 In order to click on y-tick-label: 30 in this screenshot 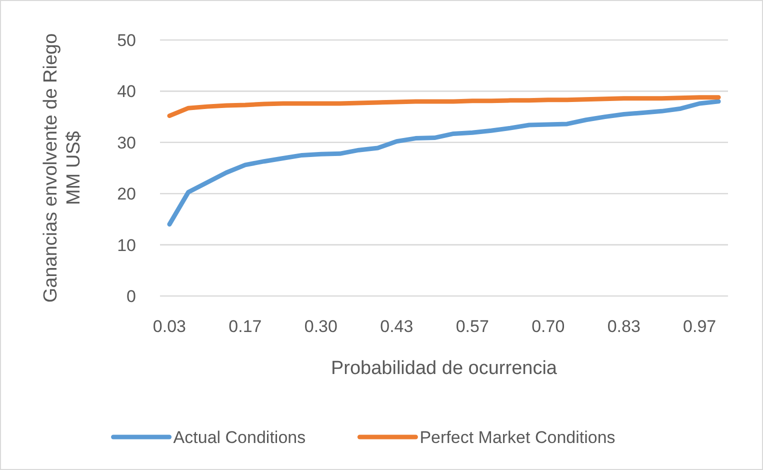, I will do `click(126, 142)`.